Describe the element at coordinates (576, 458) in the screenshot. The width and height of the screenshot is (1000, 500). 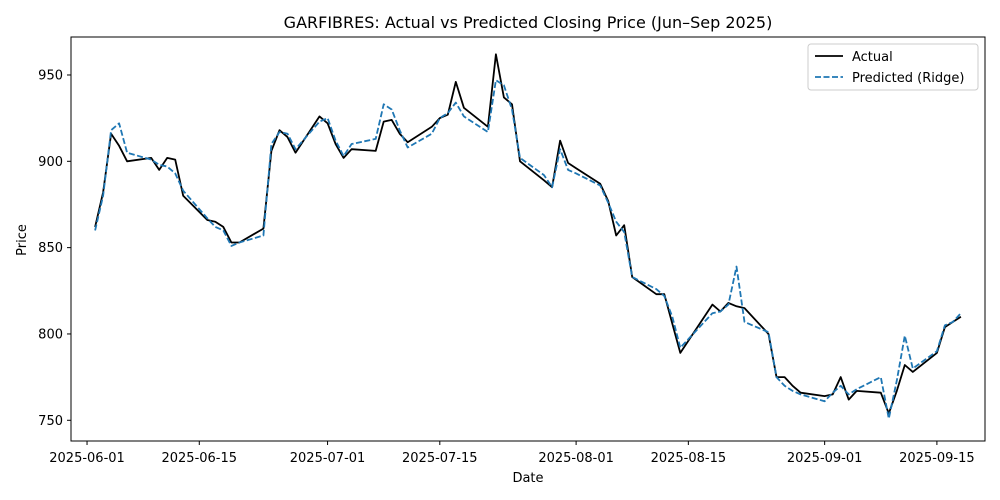
I see `x-tick-label: 2025-08-01` at that location.